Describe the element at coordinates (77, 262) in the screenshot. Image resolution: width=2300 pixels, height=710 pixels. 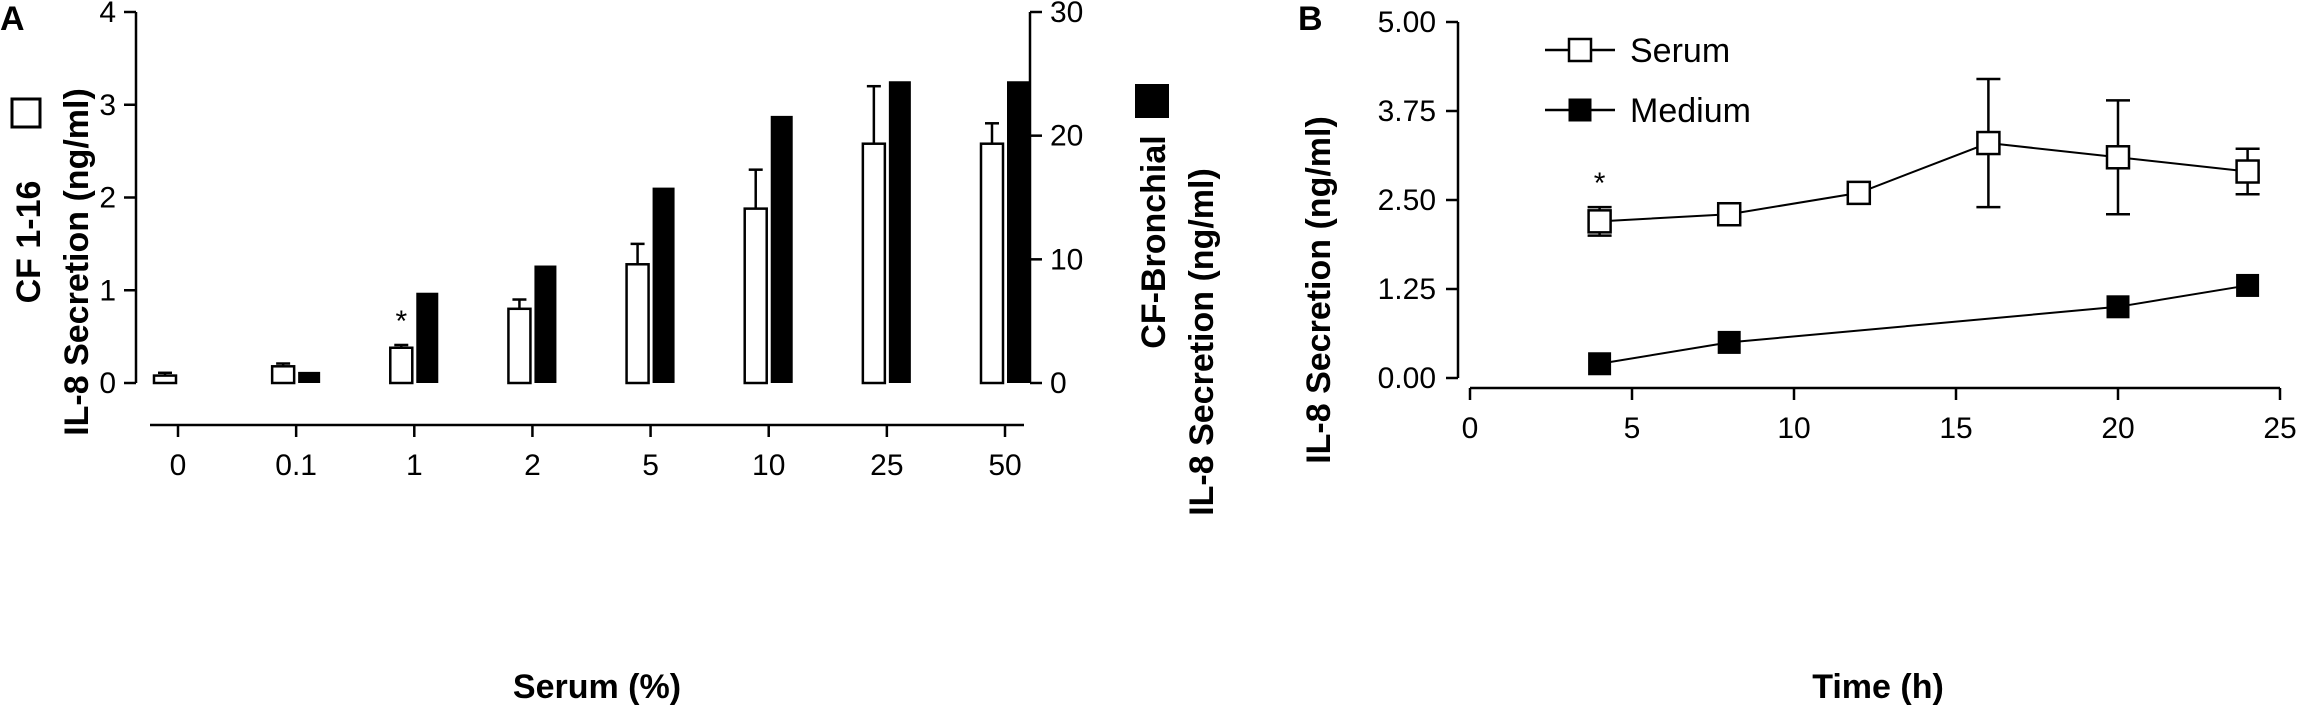
I see `left-axis-title-line2: IL-8 Secretion (ng/ml)` at that location.